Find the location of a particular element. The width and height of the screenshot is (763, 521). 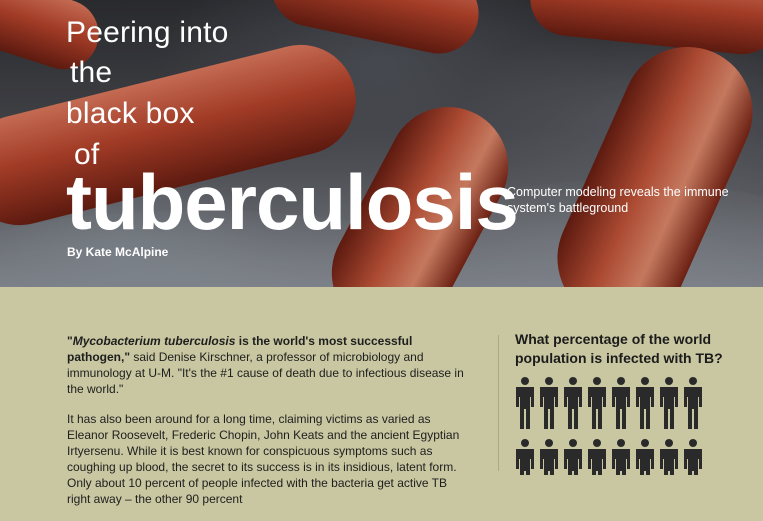

title-line: black box is located at coordinates (130, 113).